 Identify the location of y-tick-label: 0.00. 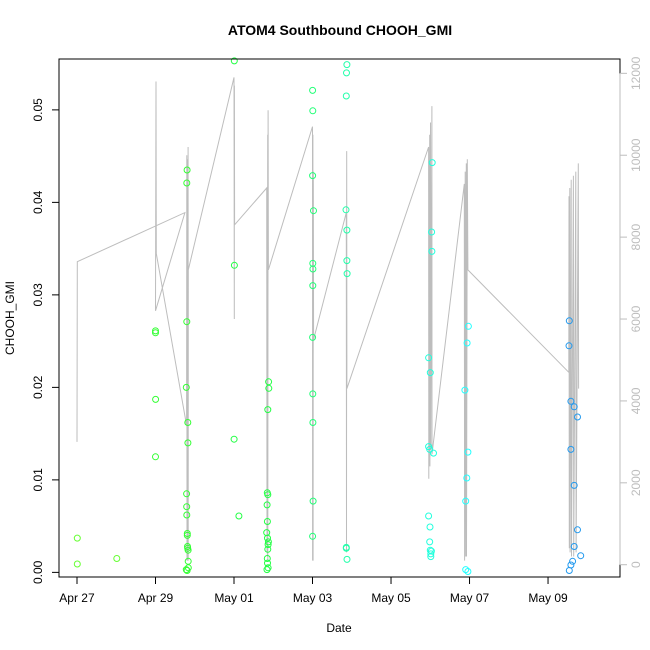
(38, 572).